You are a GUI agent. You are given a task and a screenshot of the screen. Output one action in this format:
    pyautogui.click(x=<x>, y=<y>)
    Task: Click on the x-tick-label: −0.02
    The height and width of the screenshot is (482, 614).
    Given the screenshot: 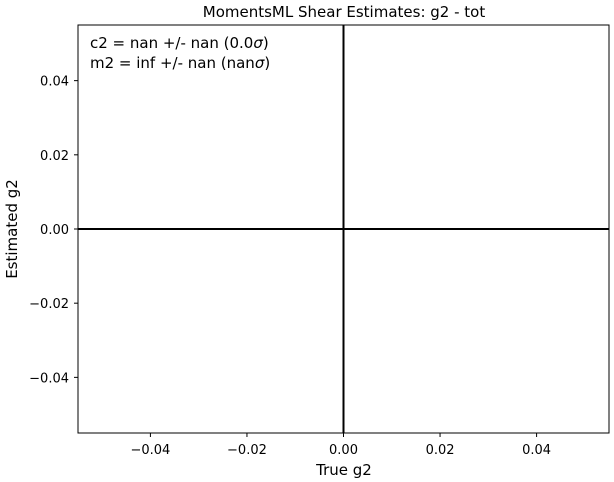 What is the action you would take?
    pyautogui.click(x=247, y=450)
    